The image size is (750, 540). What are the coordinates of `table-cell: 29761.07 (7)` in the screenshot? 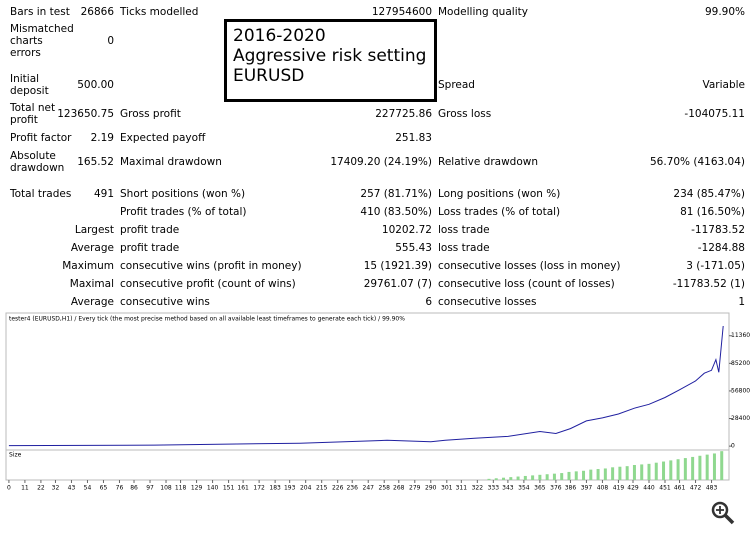 It's located at (397, 284).